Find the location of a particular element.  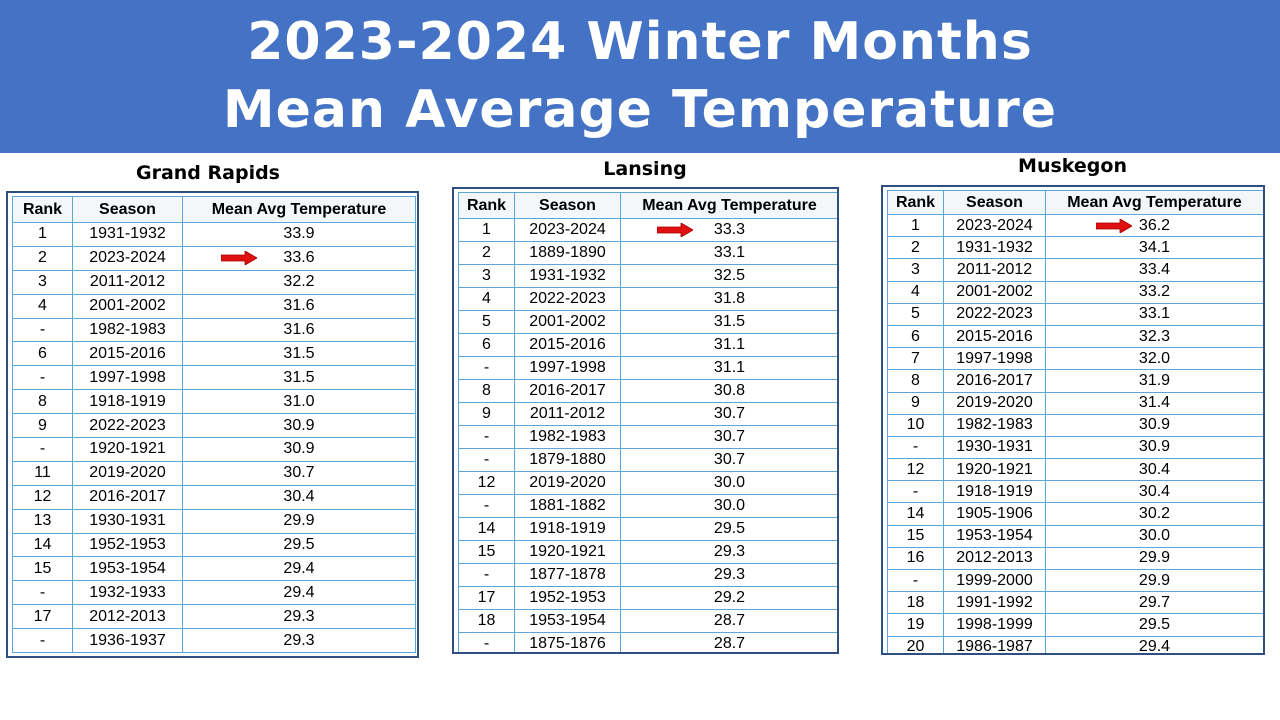

cell-season: 1936-1937 is located at coordinates (127, 641).